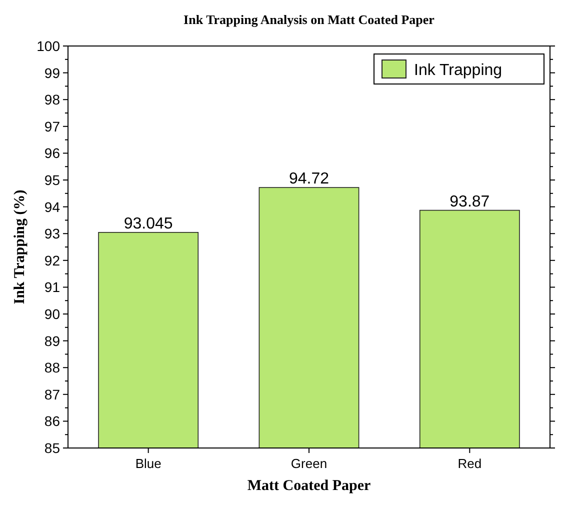 Image resolution: width=566 pixels, height=511 pixels. Describe the element at coordinates (52, 421) in the screenshot. I see `y-tick-label: 86` at that location.